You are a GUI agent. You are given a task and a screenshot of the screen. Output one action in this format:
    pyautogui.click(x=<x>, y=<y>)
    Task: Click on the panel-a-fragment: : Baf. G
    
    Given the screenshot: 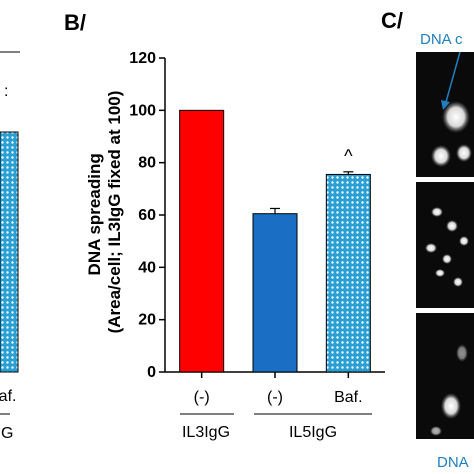 What is the action you would take?
    pyautogui.click(x=10, y=246)
    